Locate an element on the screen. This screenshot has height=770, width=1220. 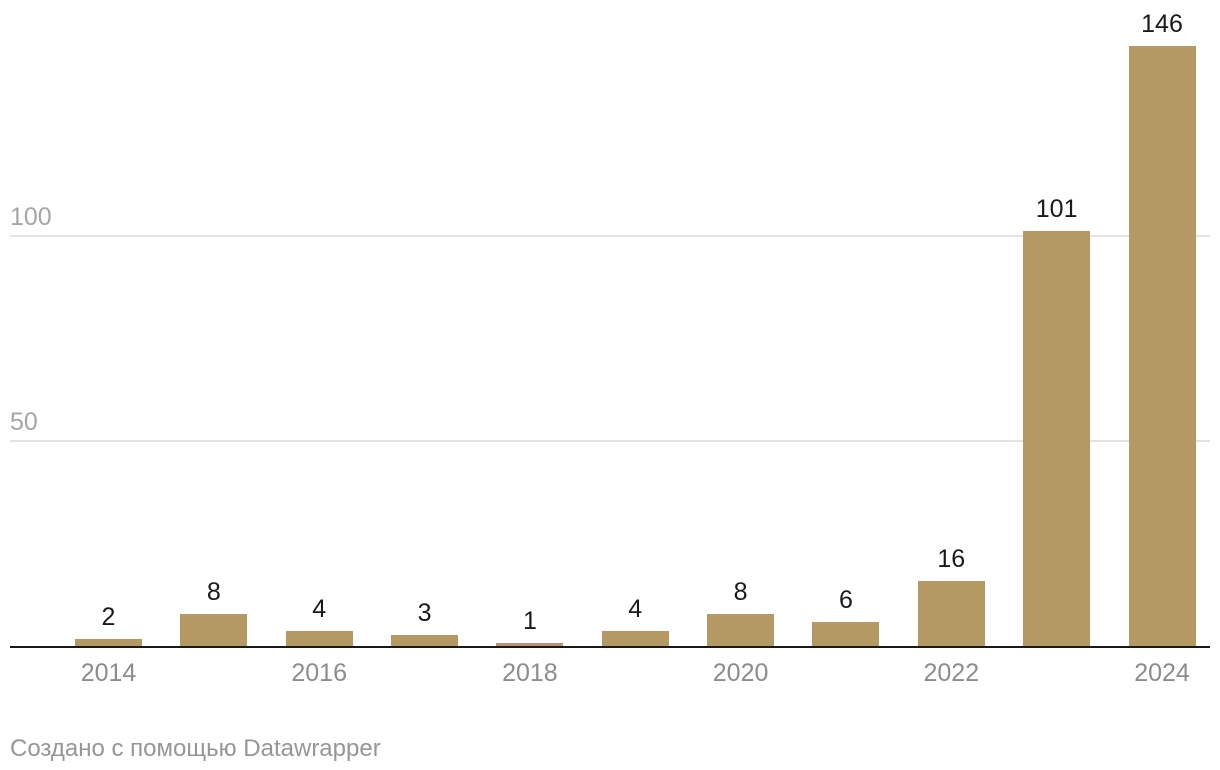
x-axis-line is located at coordinates (610, 647).